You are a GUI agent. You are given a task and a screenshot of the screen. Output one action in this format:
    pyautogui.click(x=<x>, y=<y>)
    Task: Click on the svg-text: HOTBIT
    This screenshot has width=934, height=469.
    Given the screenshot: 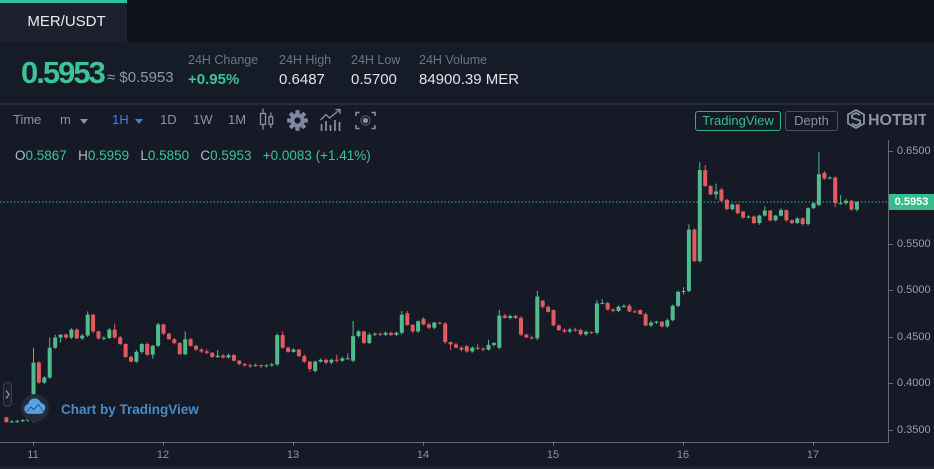 What is the action you would take?
    pyautogui.click(x=897, y=120)
    